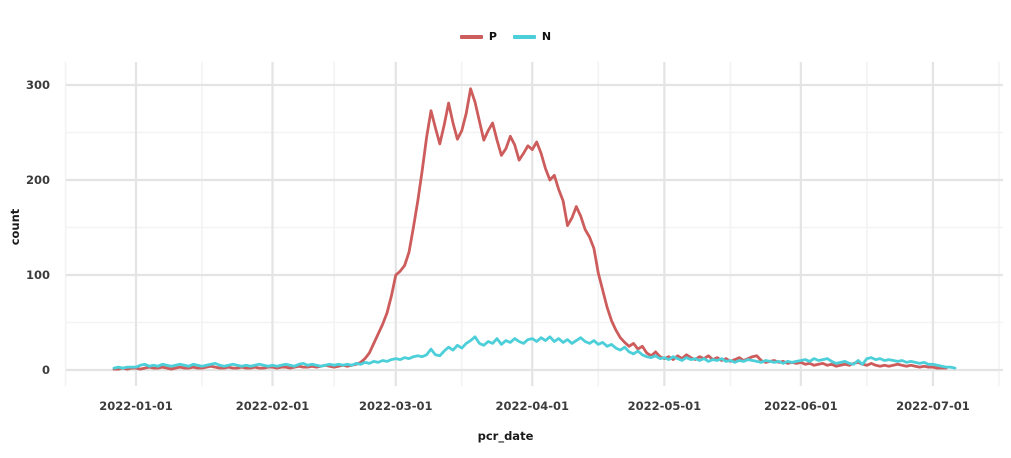 The width and height of the screenshot is (1011, 458). Describe the element at coordinates (524, 36) in the screenshot. I see `legend-swatch-n` at that location.